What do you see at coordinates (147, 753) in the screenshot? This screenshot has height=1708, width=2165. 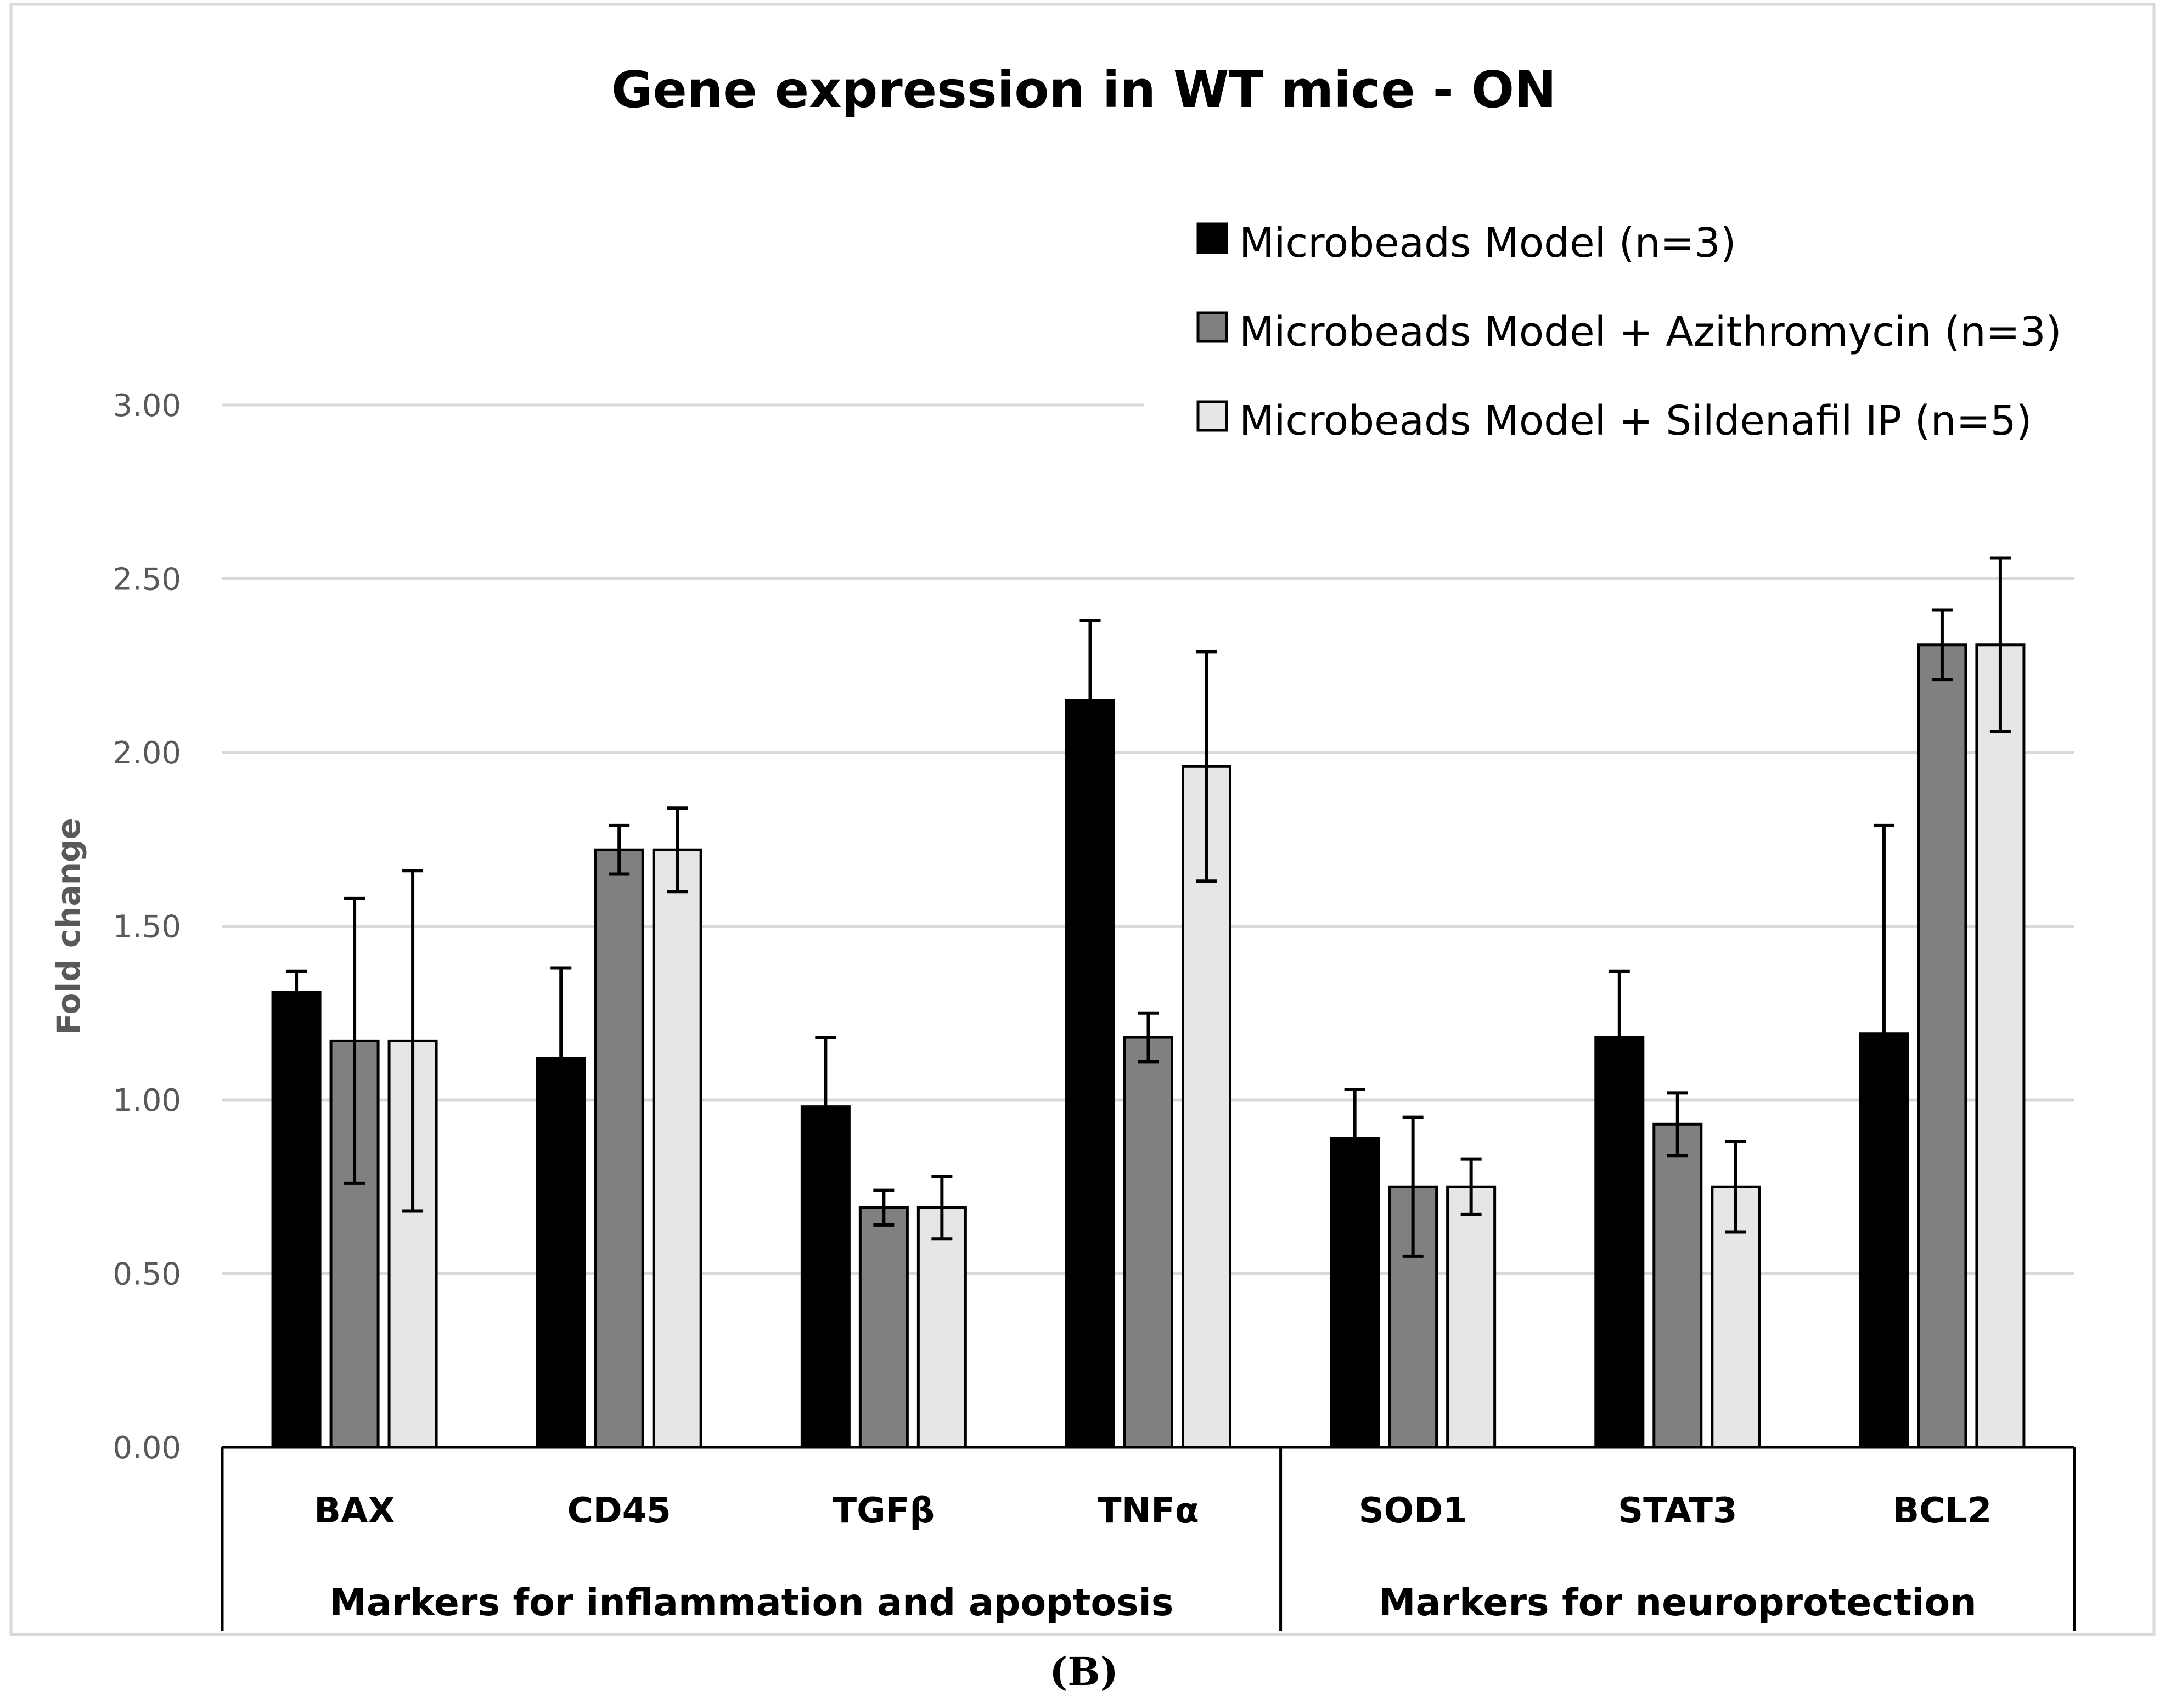 I see `y-tick-label: 2.00` at bounding box center [147, 753].